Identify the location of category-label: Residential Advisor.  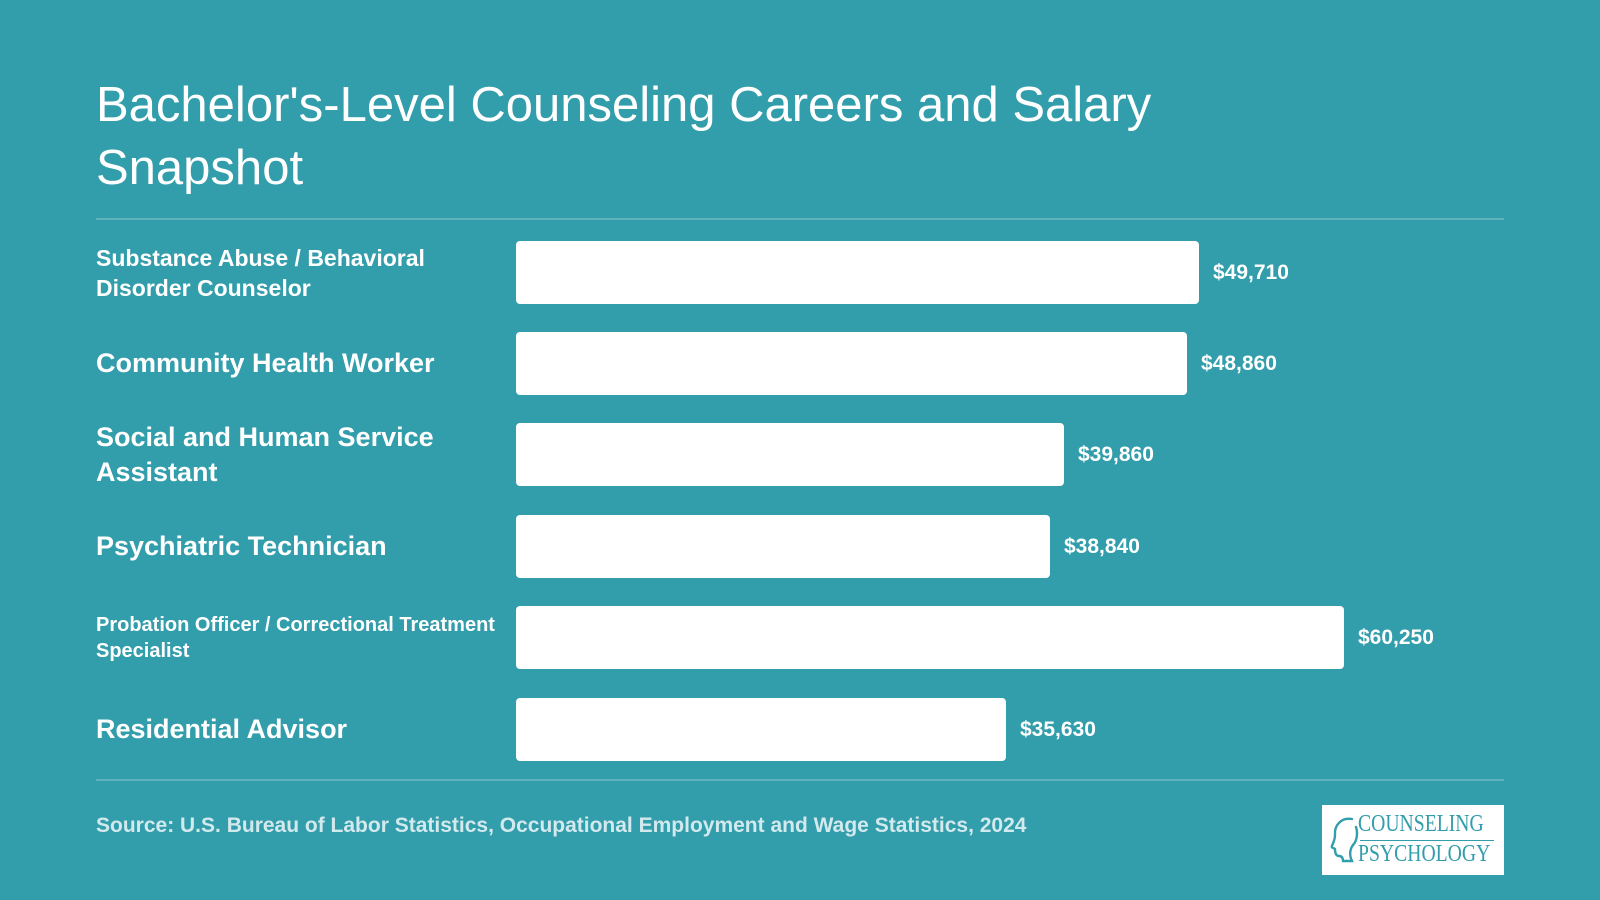
(222, 729).